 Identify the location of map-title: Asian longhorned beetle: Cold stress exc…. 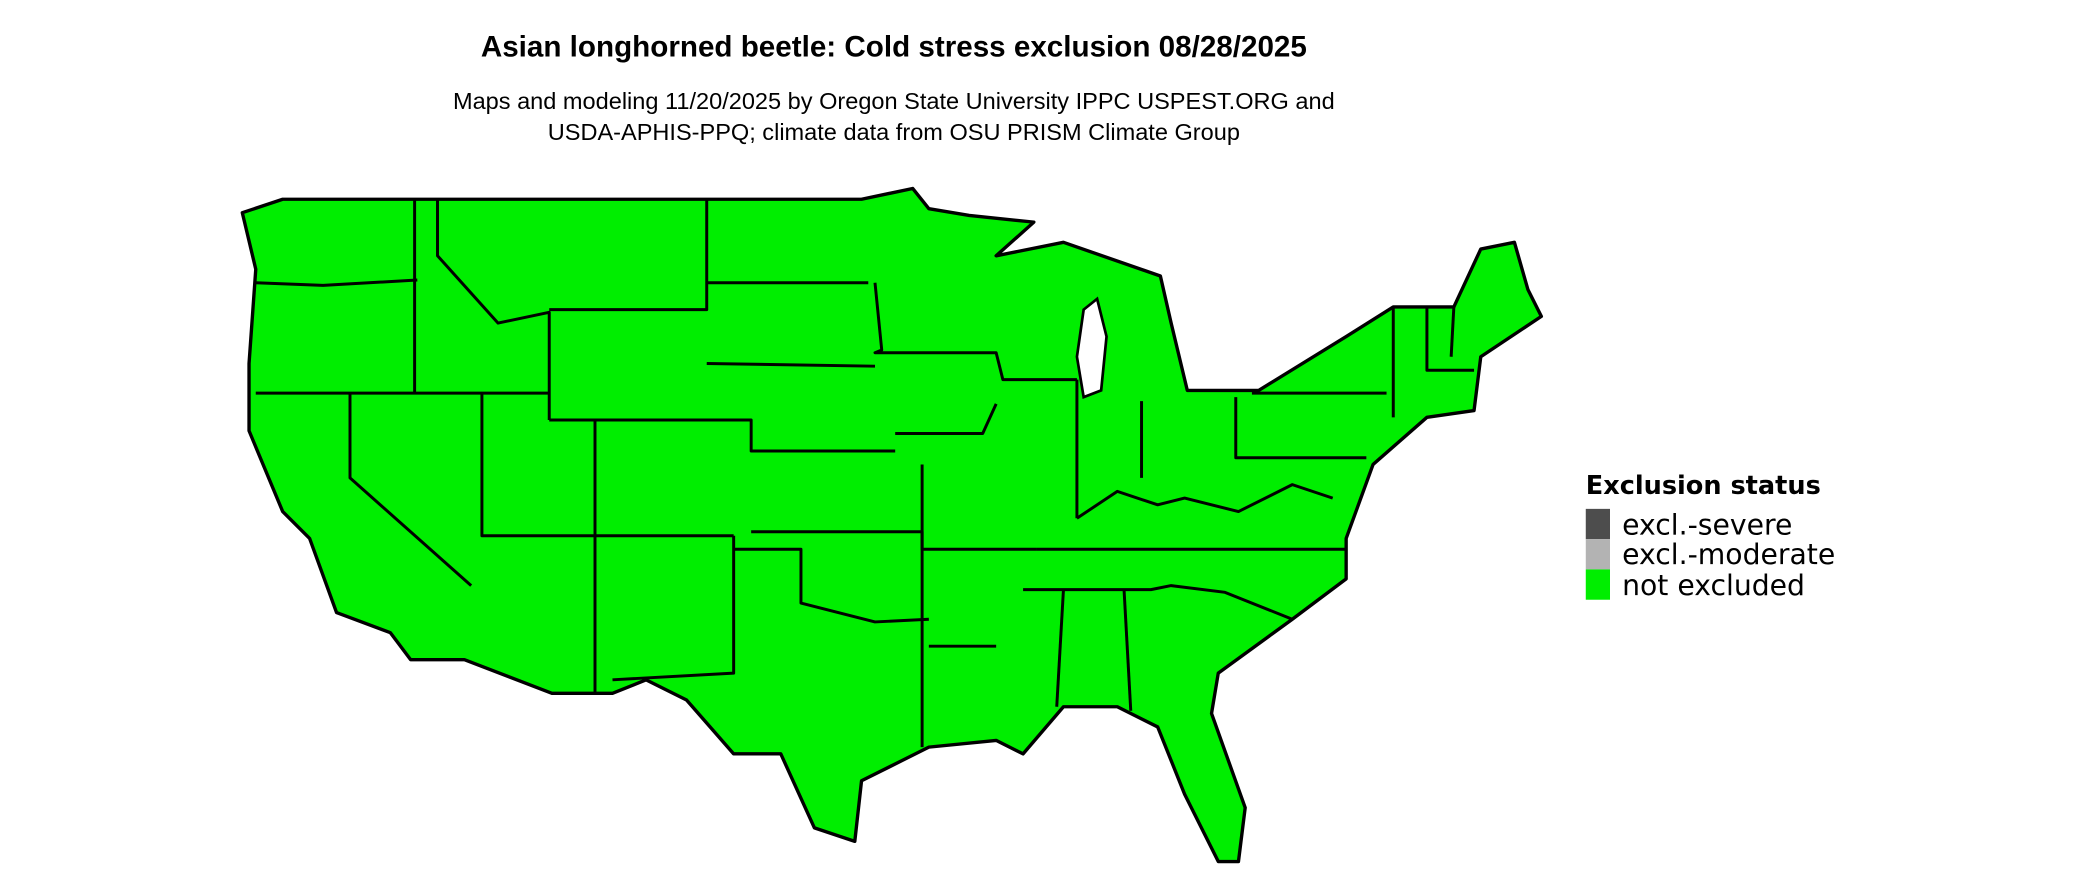
(894, 47).